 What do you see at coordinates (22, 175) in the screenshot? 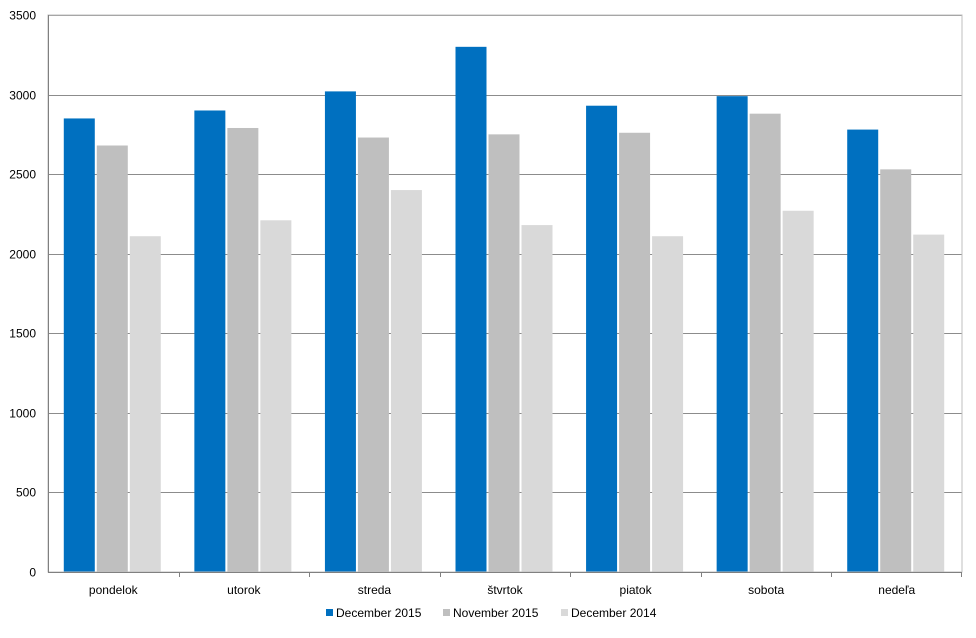
I see `y-tick-label: 2500` at bounding box center [22, 175].